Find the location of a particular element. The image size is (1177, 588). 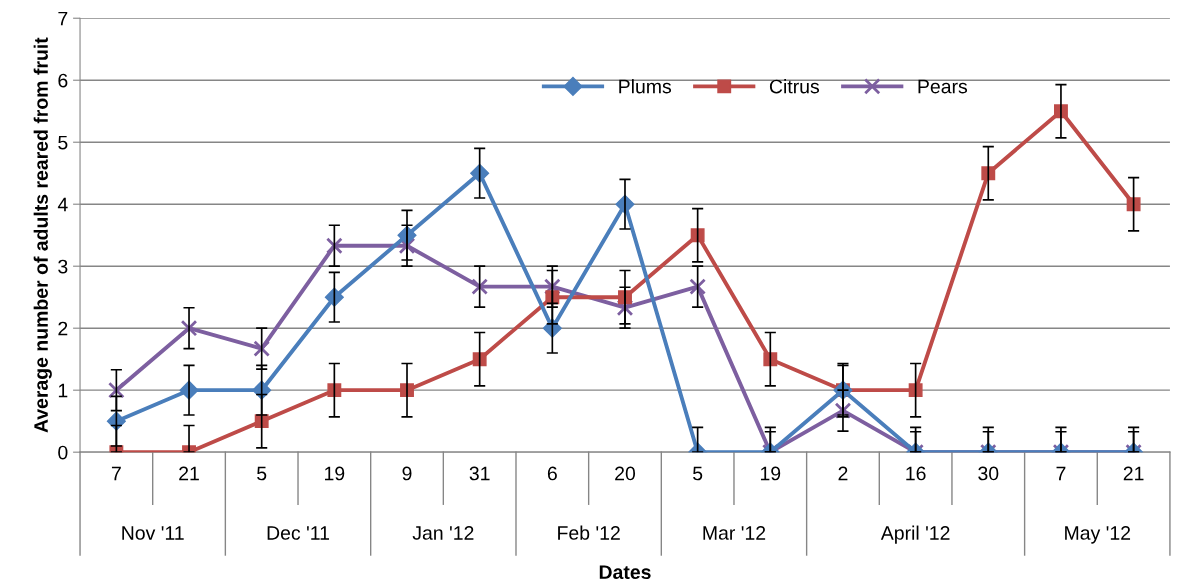

text: Jan '12 is located at coordinates (443, 533).